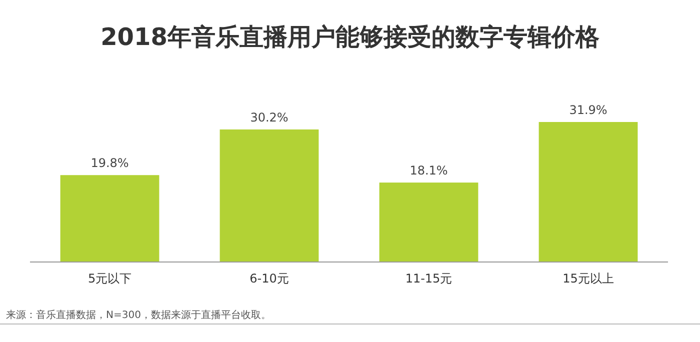 The image size is (700, 342). What do you see at coordinates (350, 37) in the screenshot?
I see `chart-title: 2018年音乐直播用户能够接受的数字专辑价格` at bounding box center [350, 37].